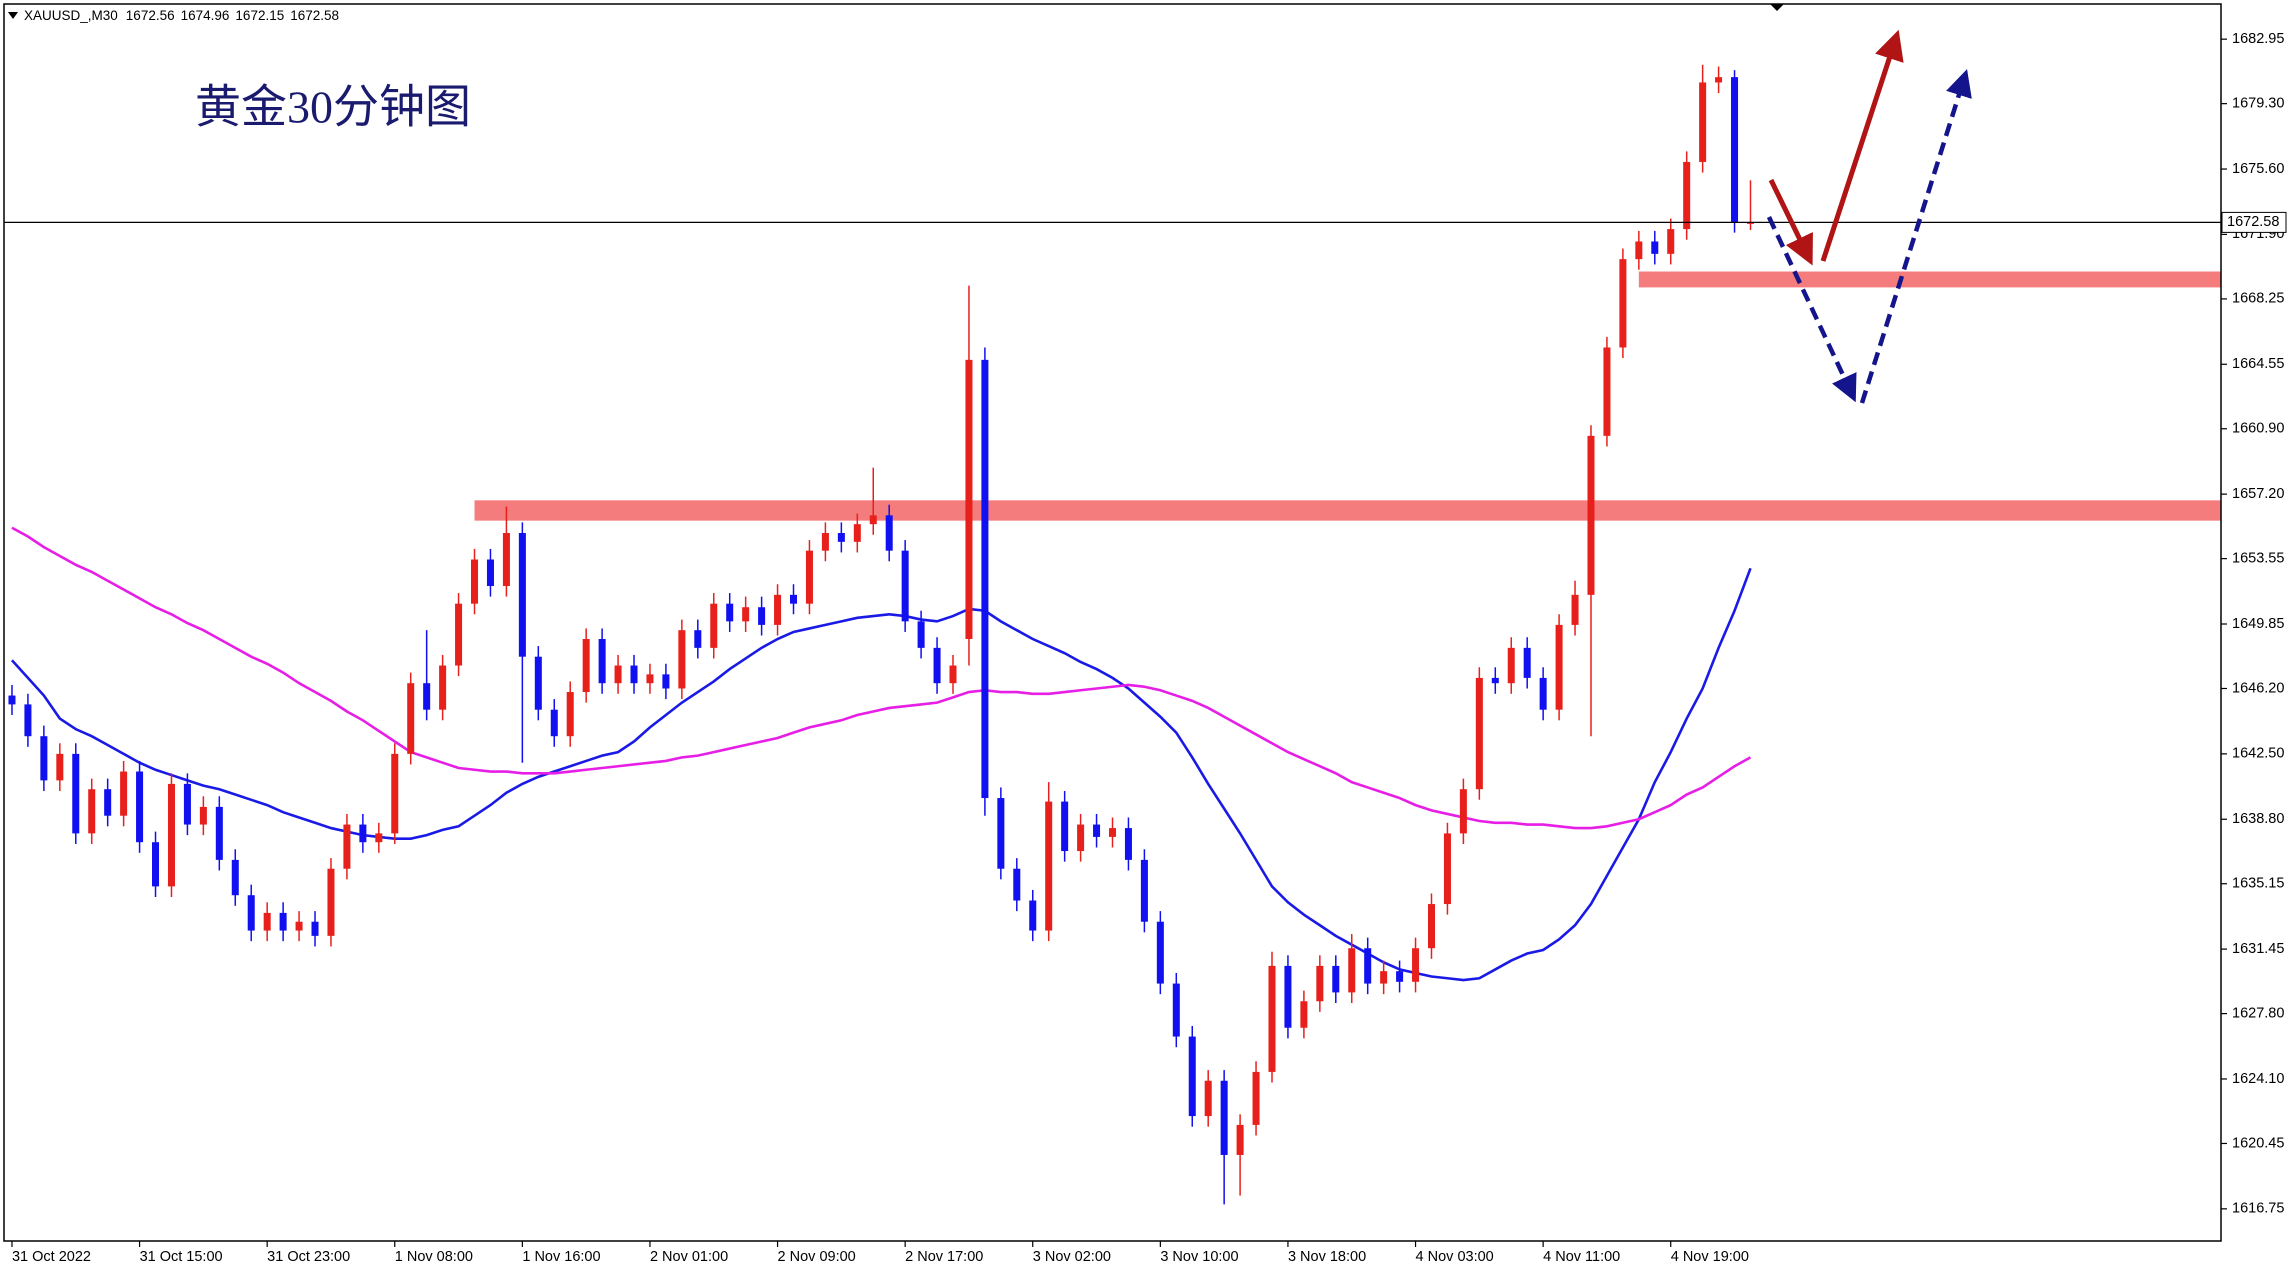  What do you see at coordinates (2258, 688) in the screenshot?
I see `y-tick-label: 1646.20` at bounding box center [2258, 688].